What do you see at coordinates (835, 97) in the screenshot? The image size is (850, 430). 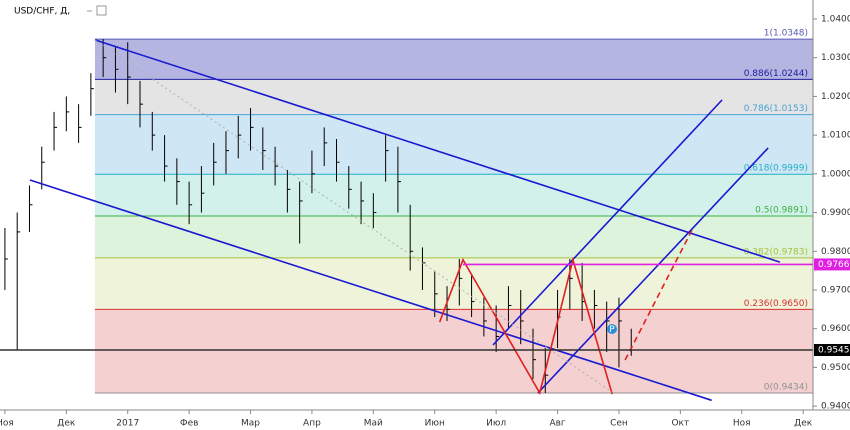 I see `y-tick-label: 1.0200` at bounding box center [835, 97].